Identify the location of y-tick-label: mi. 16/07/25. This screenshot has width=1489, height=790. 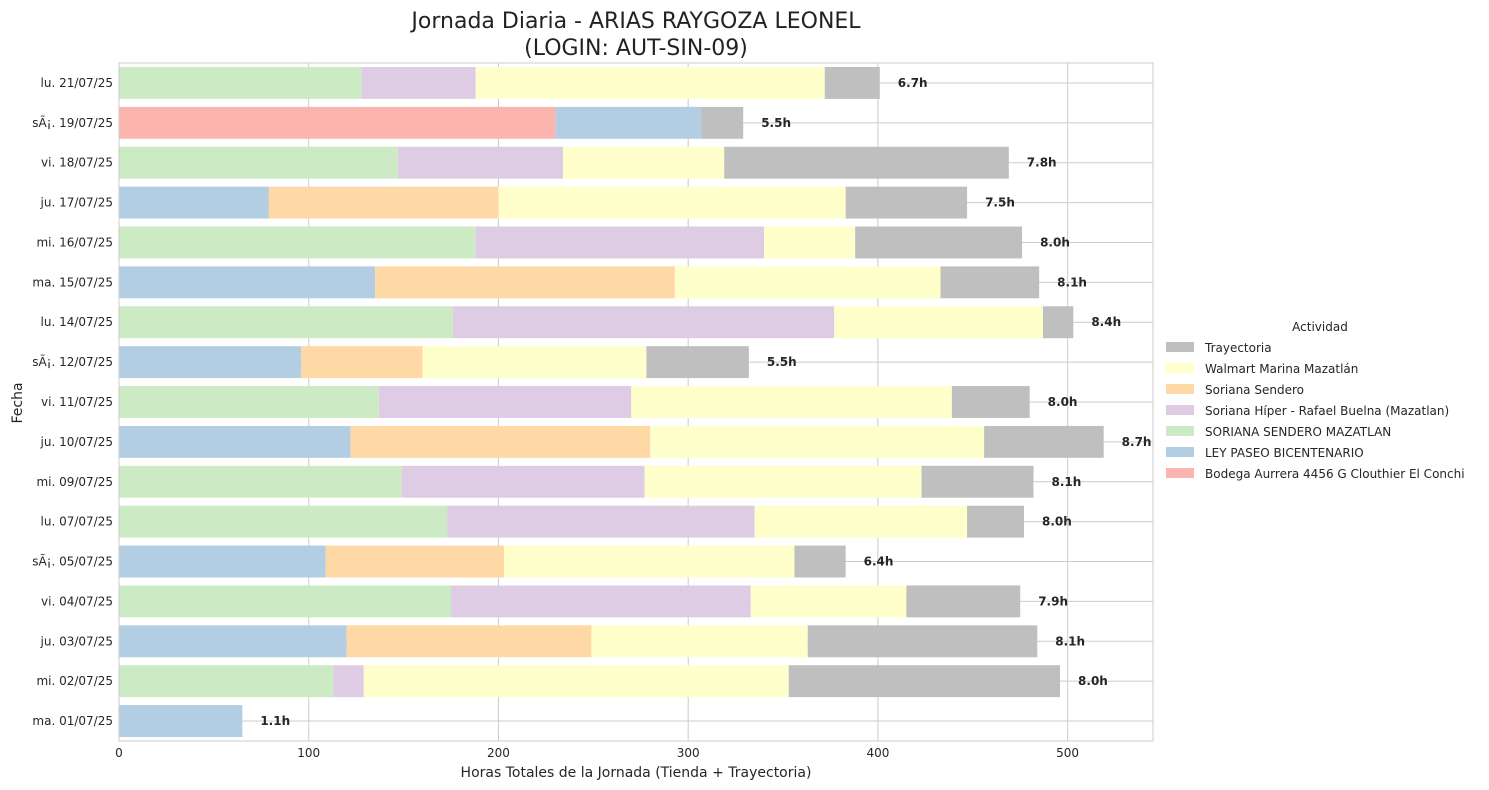
(74, 242).